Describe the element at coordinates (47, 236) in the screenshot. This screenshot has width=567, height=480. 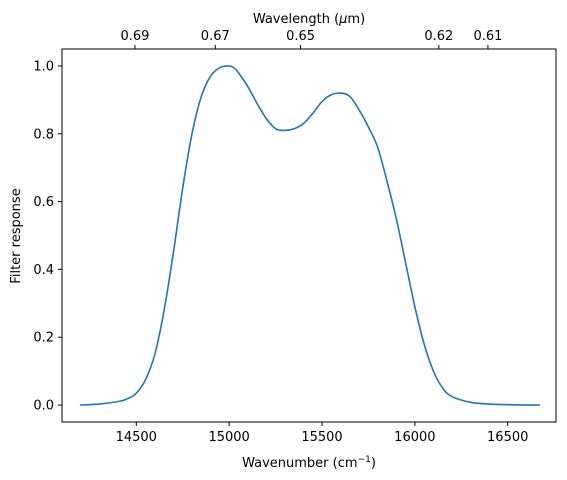
I see `left-axis-ticks: 0.0 0.2 0.4 0.6 0.8 1.0` at that location.